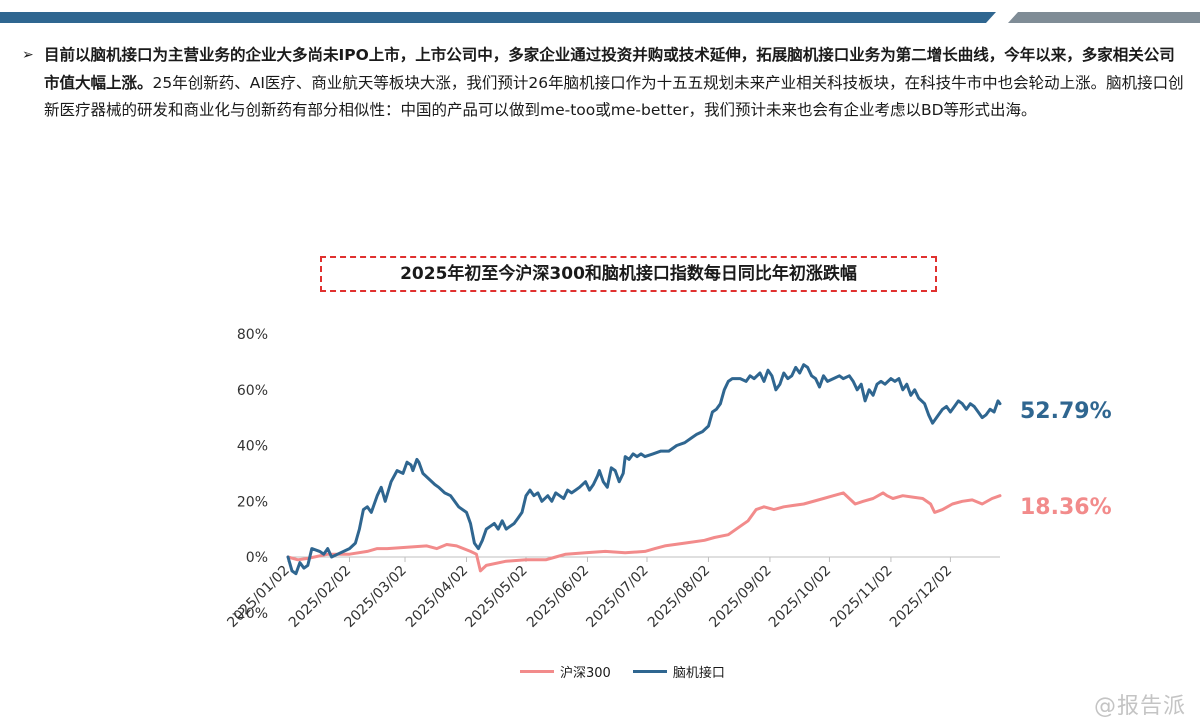  I want to click on top-banner-tab, so click(1104, 17).